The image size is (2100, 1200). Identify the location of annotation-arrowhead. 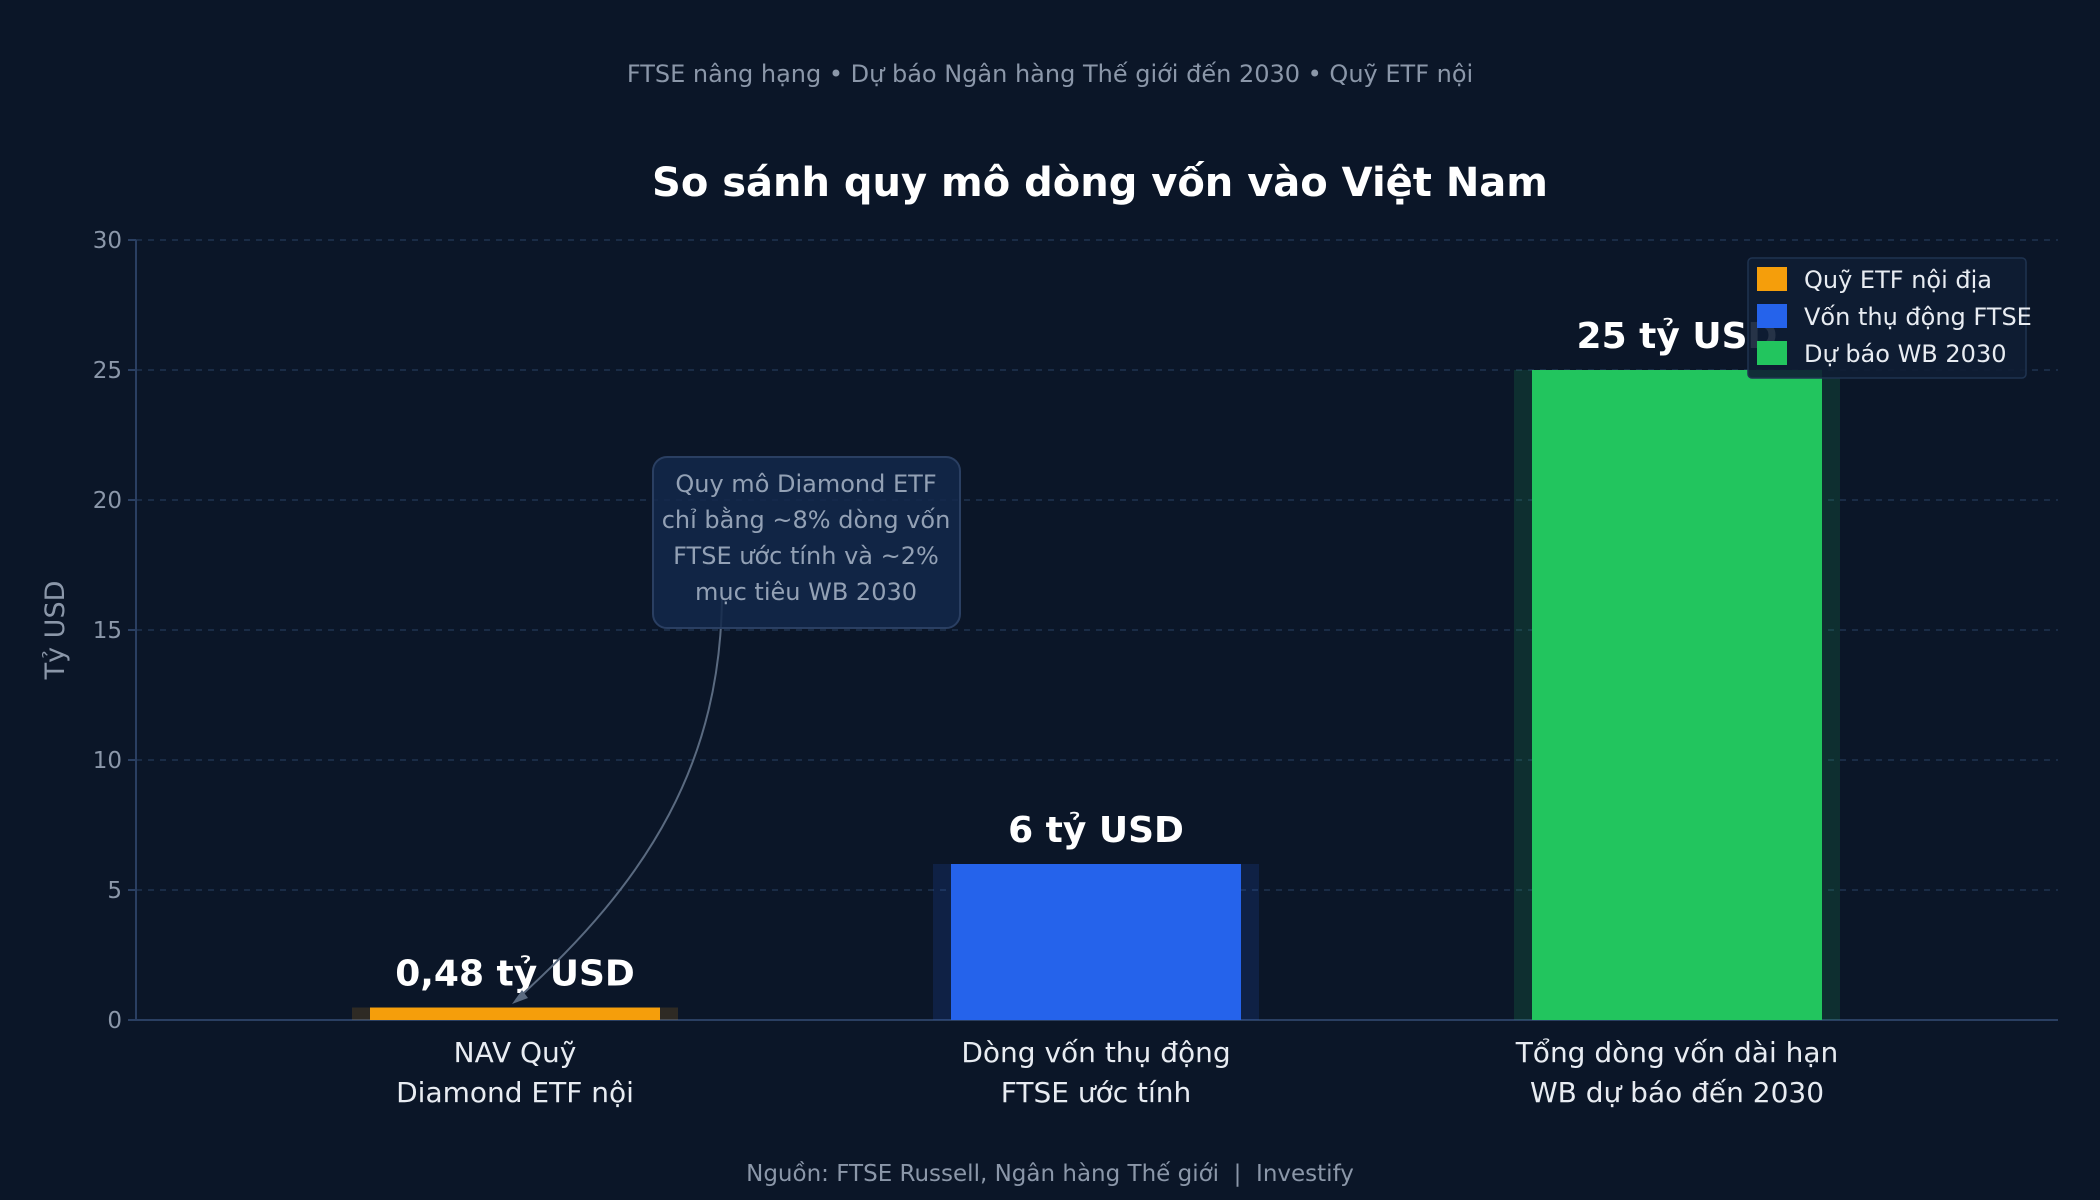
(520, 997).